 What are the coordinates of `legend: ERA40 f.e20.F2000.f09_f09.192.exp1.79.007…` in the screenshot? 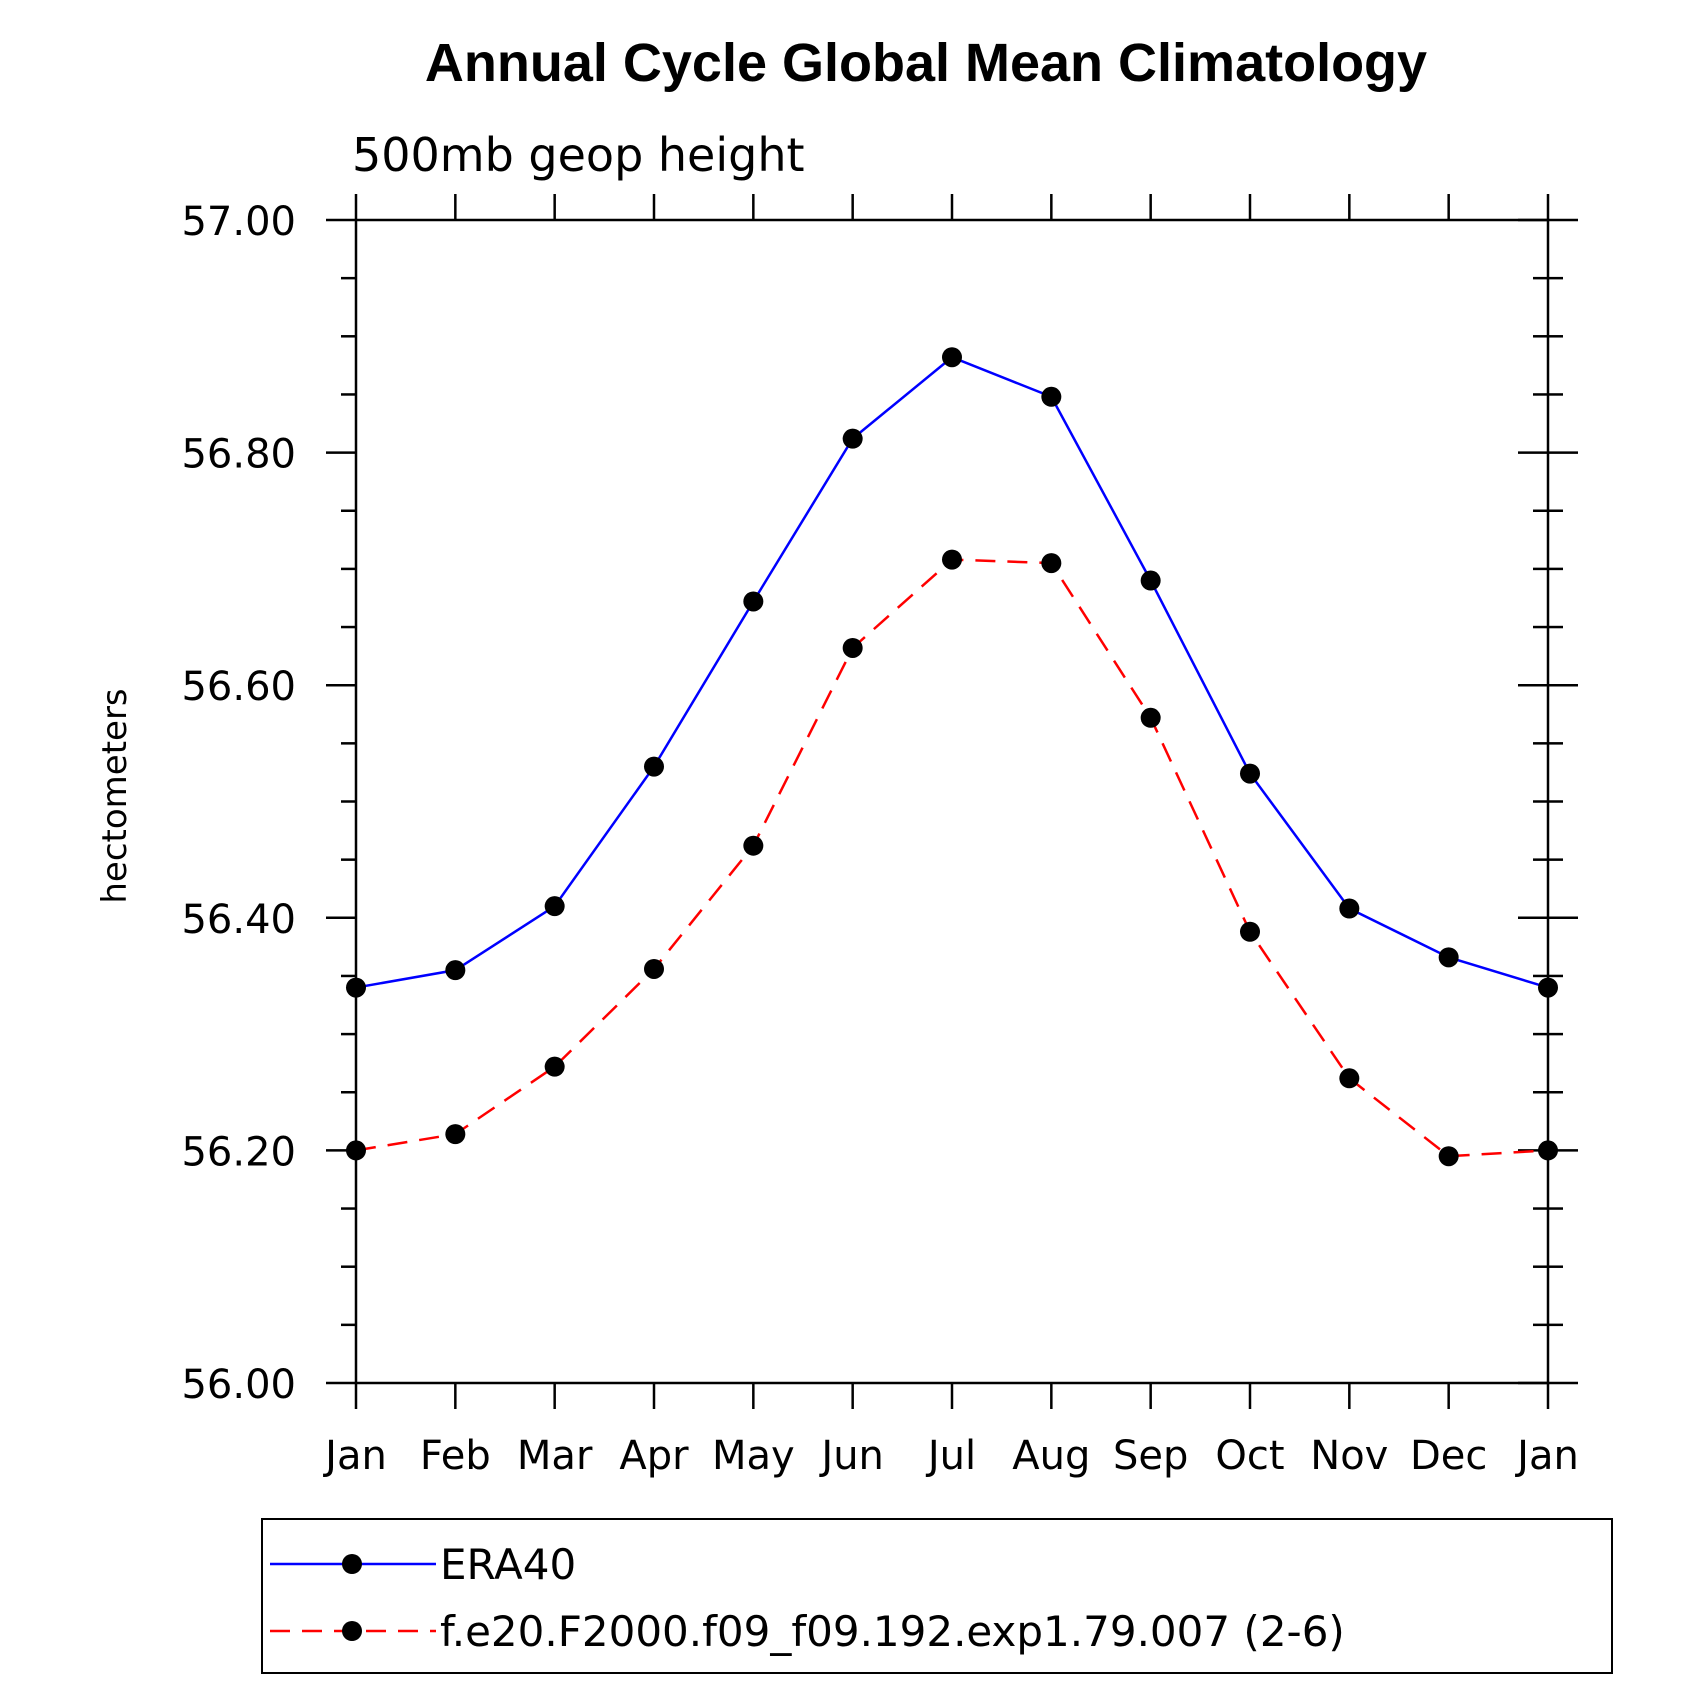 It's located at (937, 1596).